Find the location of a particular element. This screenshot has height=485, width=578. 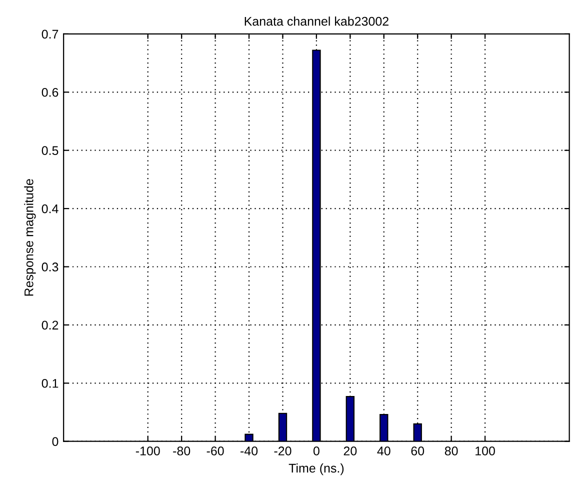

x-tick-label: 20 is located at coordinates (350, 451).